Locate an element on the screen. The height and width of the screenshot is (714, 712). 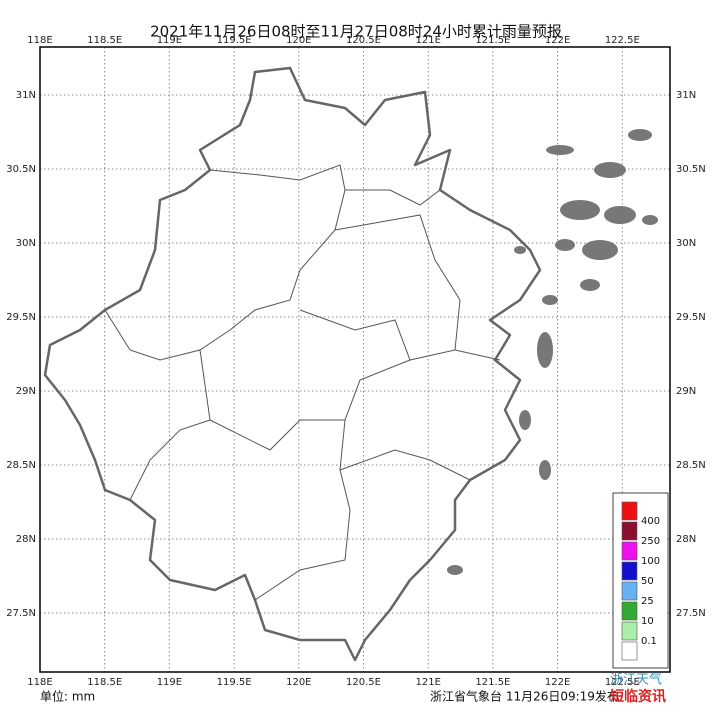
legend-label: 400 is located at coordinates (650, 521).